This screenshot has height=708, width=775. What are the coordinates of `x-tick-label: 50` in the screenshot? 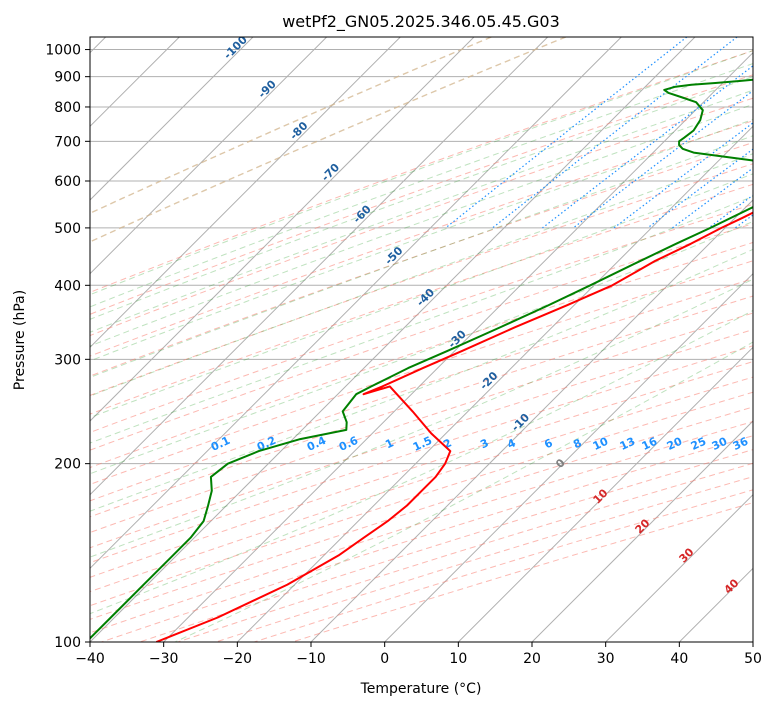 It's located at (753, 659).